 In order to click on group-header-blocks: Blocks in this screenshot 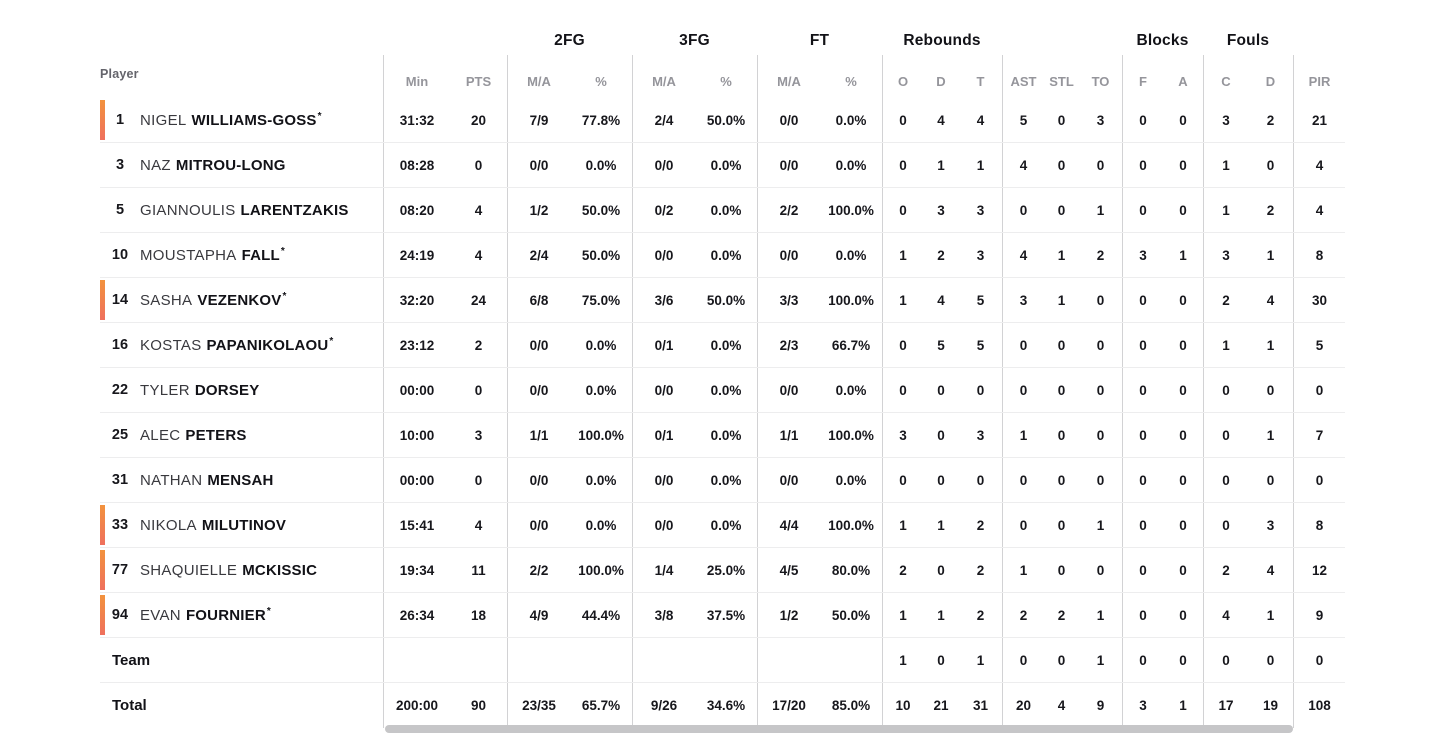, I will do `click(1162, 40)`.